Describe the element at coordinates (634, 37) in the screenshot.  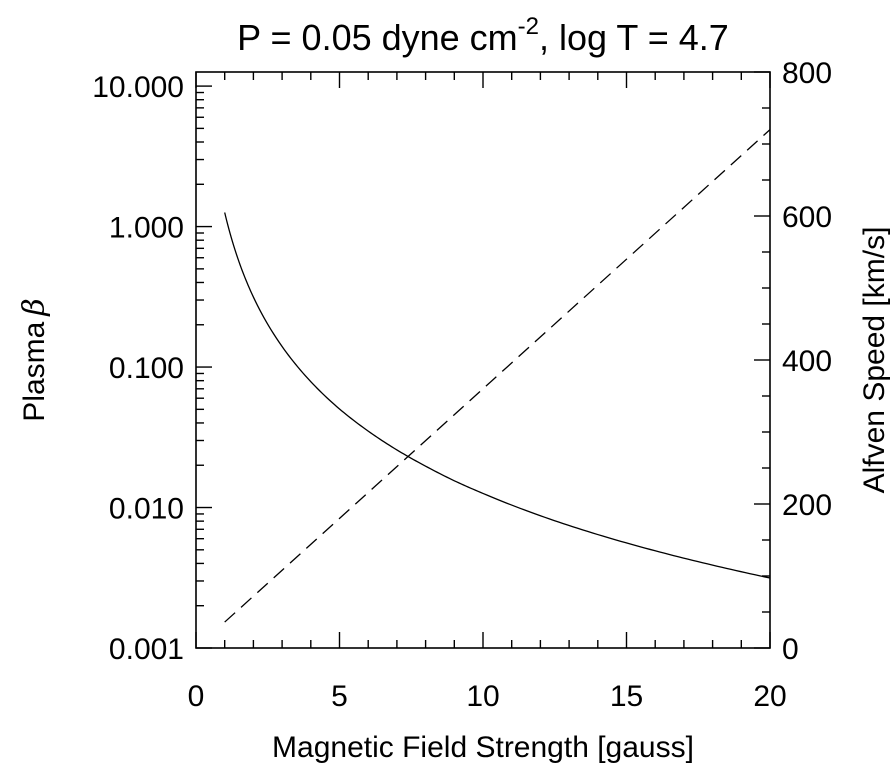
I see `chart-title-suffix: , log T = 4.7` at that location.